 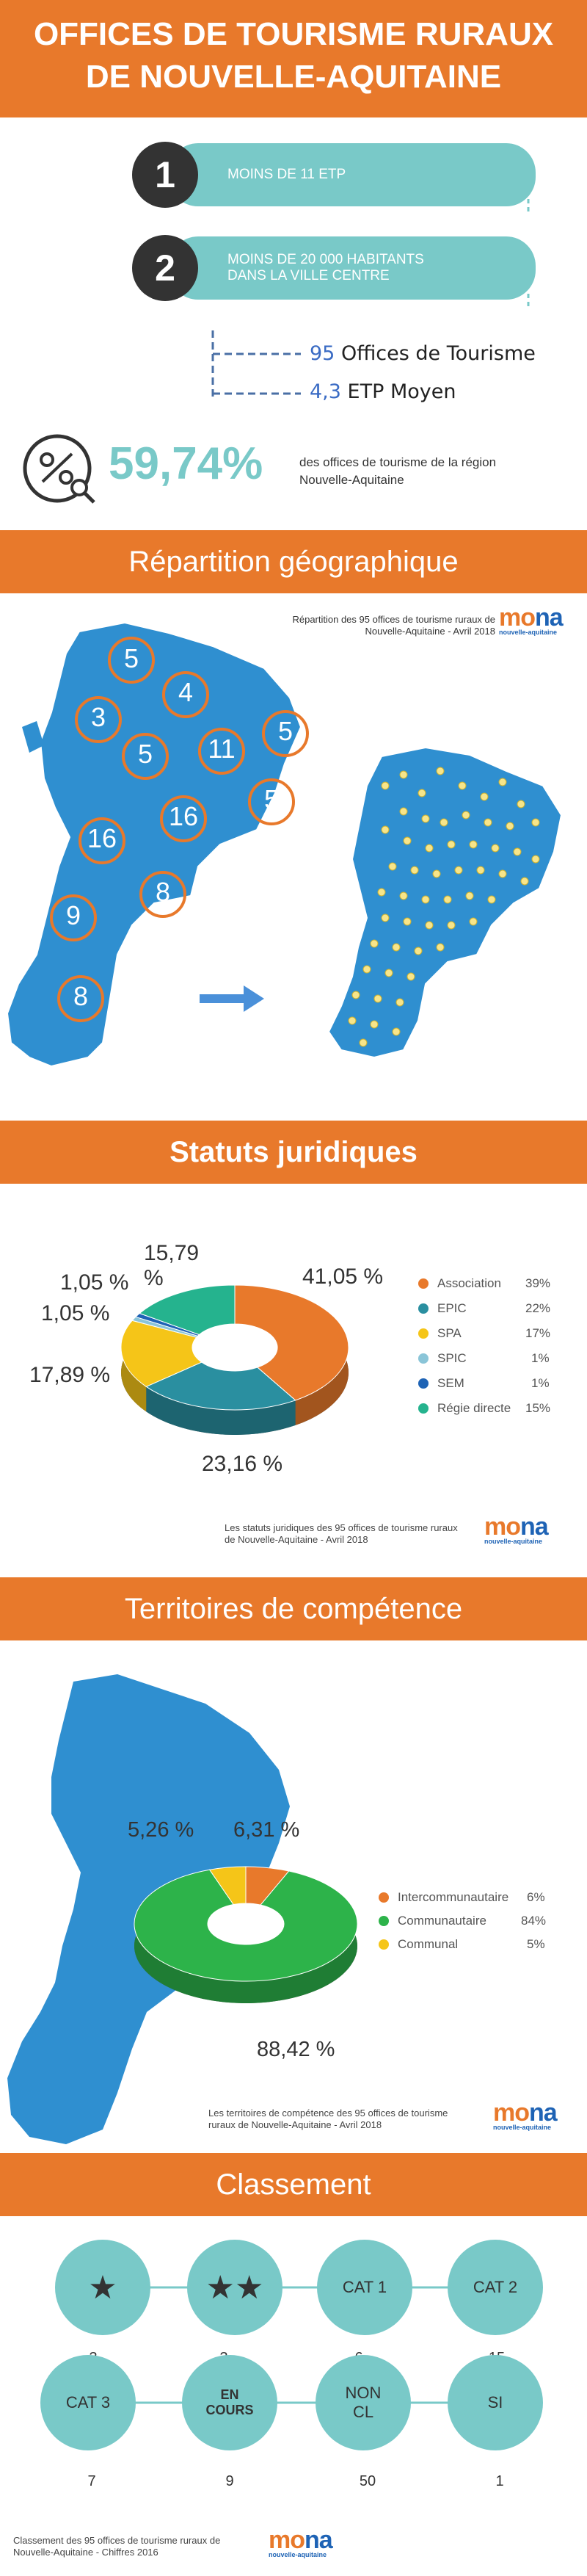 I want to click on statuts-label-1-05-a: 1,05 %, so click(x=94, y=1282).